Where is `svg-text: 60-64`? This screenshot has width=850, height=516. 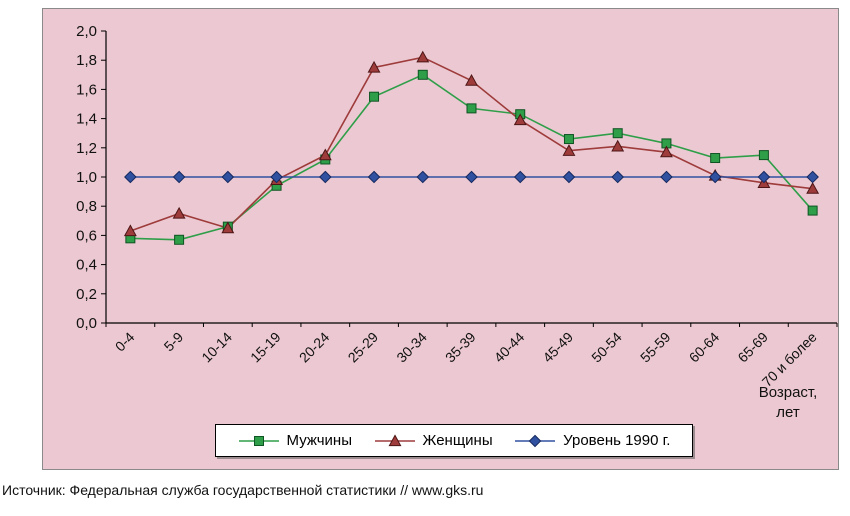
svg-text: 60-64 is located at coordinates (704, 347).